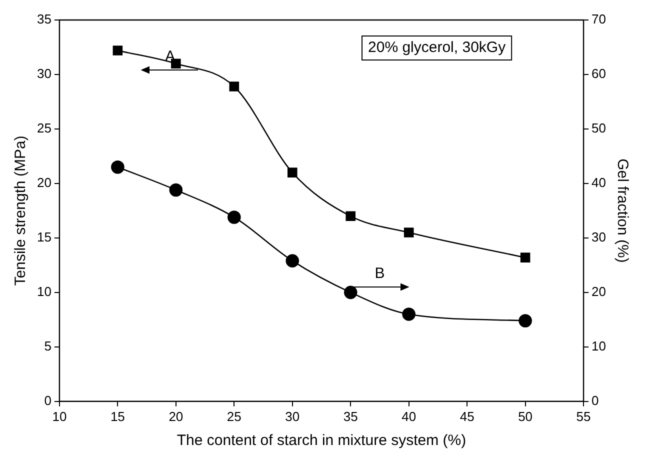 The height and width of the screenshot is (462, 649). Describe the element at coordinates (467, 416) in the screenshot. I see `x-tick-label: 45` at that location.